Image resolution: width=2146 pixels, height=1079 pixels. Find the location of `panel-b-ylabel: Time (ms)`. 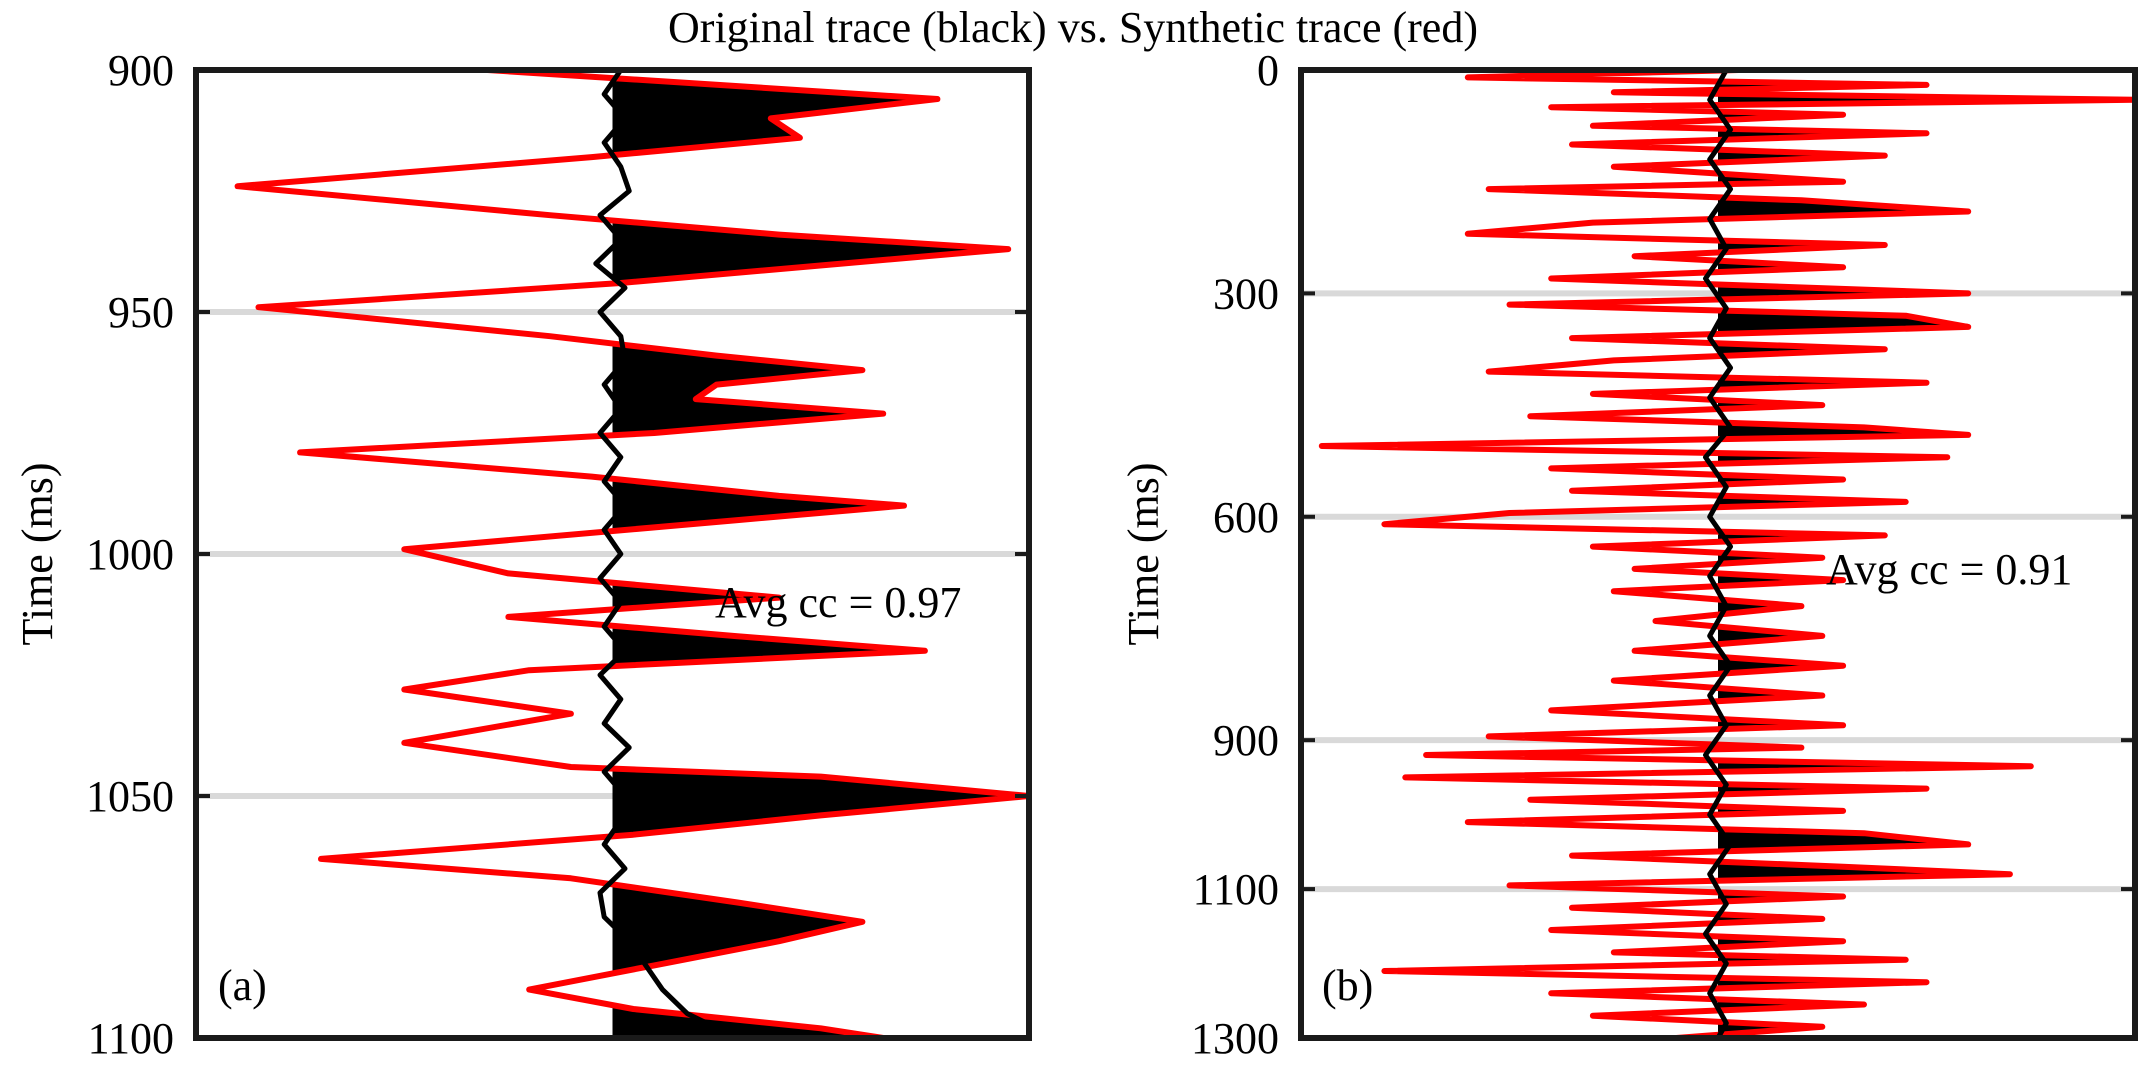

panel-b-ylabel: Time (ms) is located at coordinates (1143, 554).